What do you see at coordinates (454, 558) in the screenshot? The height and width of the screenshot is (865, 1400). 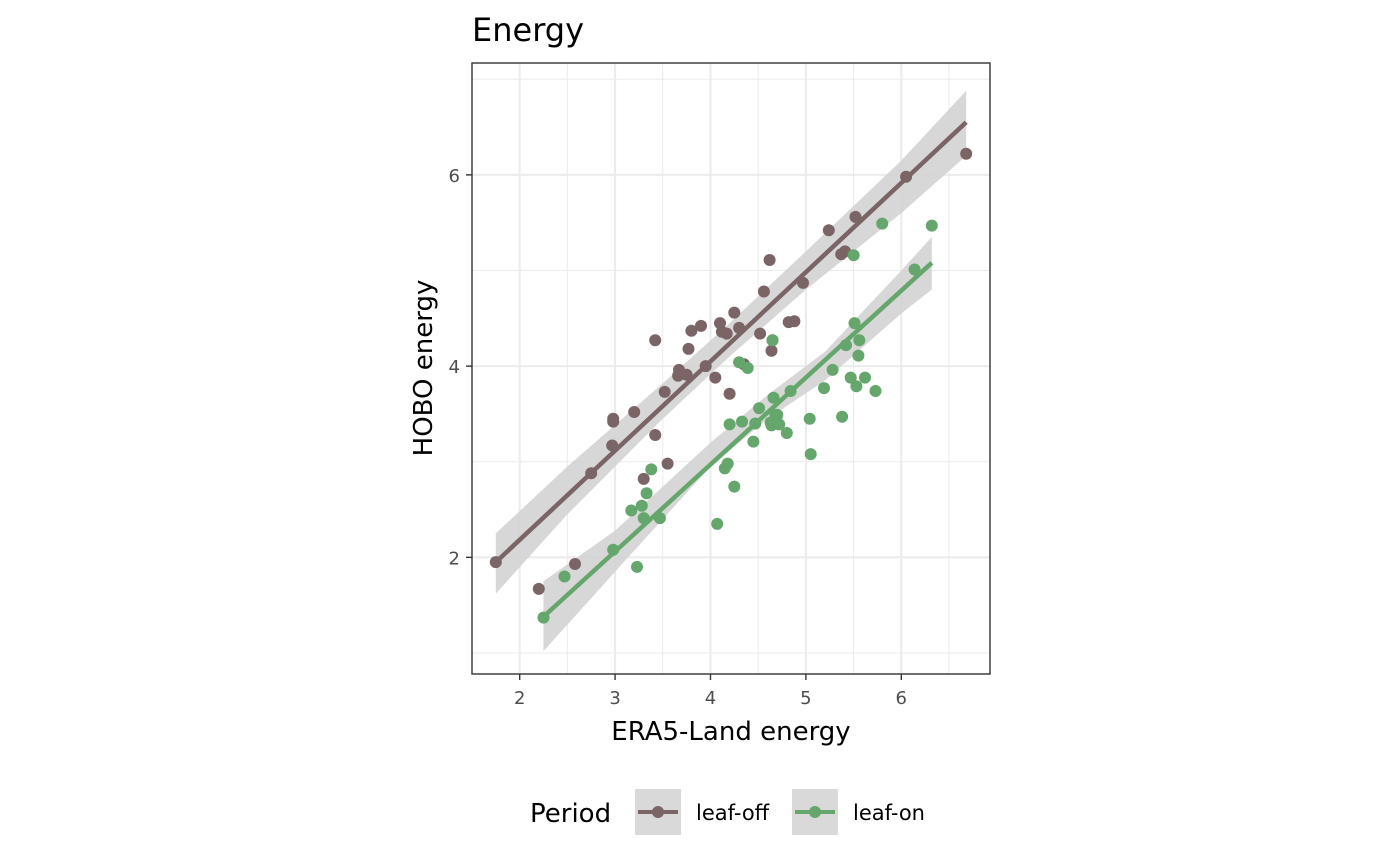 I see `y-tick-label: 2` at bounding box center [454, 558].